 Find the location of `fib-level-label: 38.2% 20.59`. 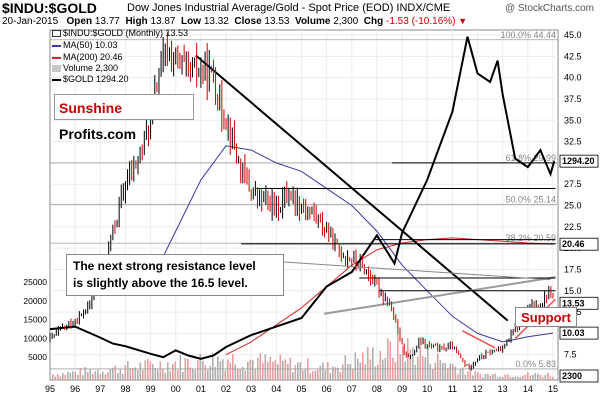

fib-level-label: 38.2% 20.59 is located at coordinates (530, 238).